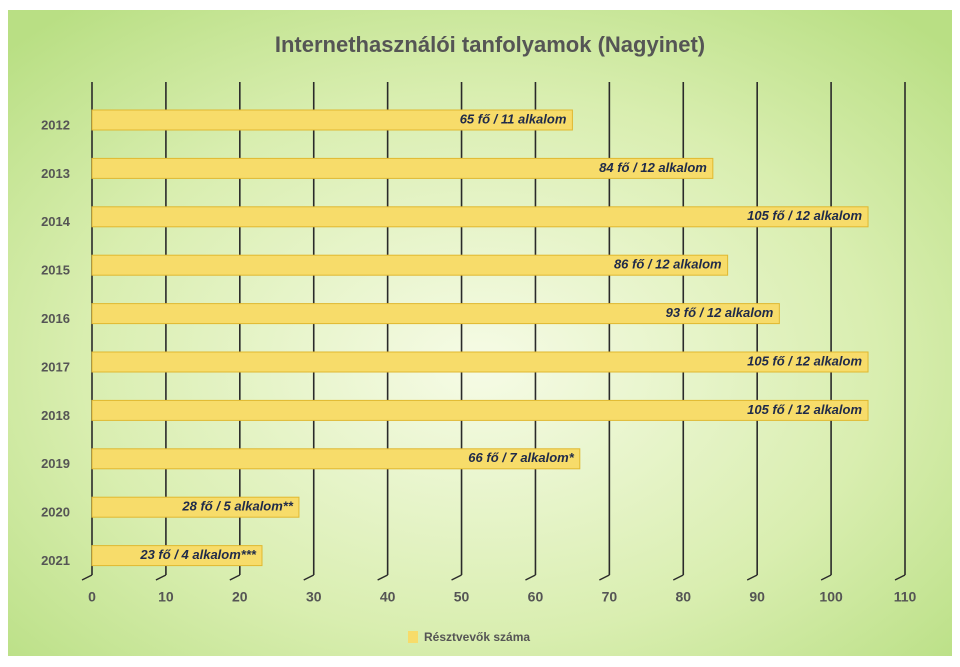 The height and width of the screenshot is (667, 960). Describe the element at coordinates (757, 597) in the screenshot. I see `x-tick-label: 90` at that location.